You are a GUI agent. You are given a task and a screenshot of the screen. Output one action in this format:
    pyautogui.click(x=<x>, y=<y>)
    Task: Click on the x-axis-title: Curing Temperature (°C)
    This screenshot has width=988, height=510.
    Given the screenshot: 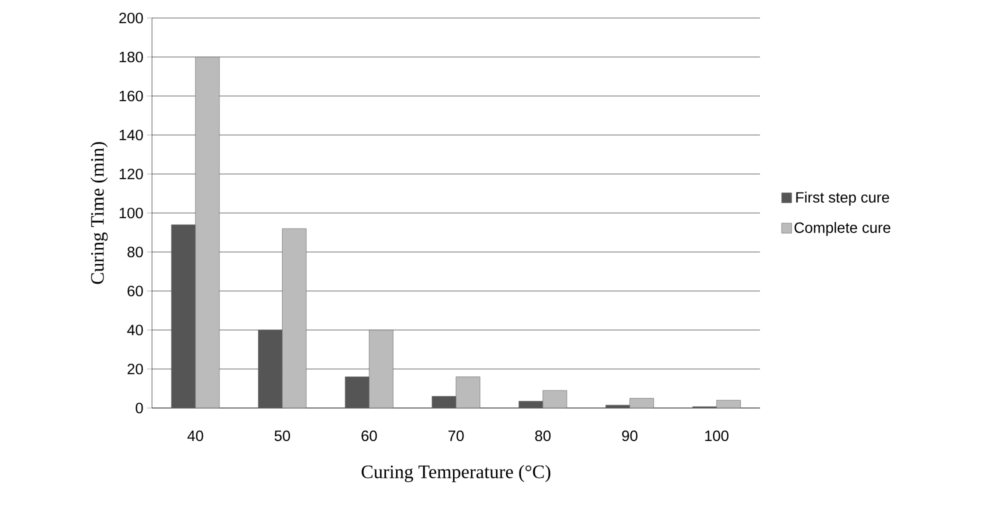 What is the action you would take?
    pyautogui.click(x=456, y=473)
    